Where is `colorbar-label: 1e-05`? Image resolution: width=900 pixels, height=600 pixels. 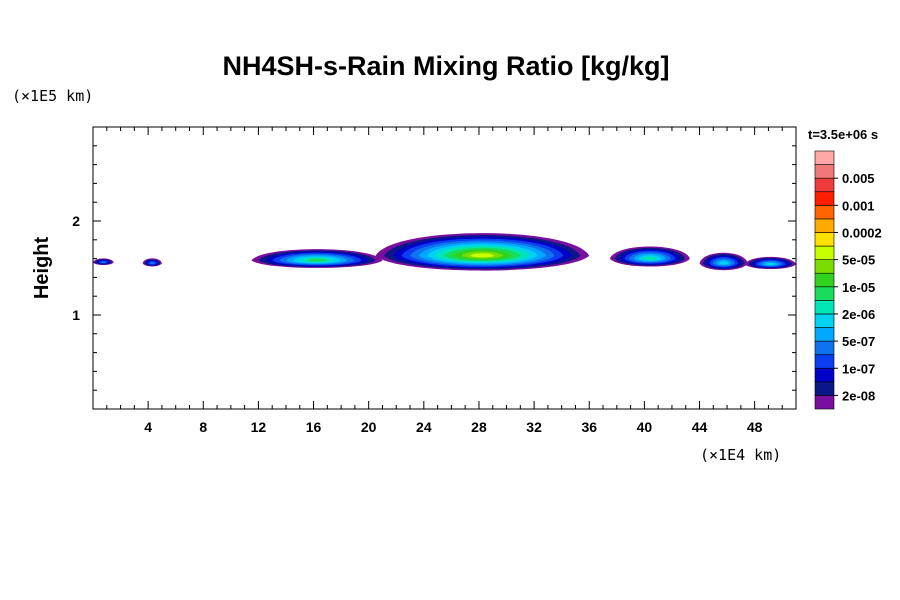
colorbar-label: 1e-05 is located at coordinates (858, 287).